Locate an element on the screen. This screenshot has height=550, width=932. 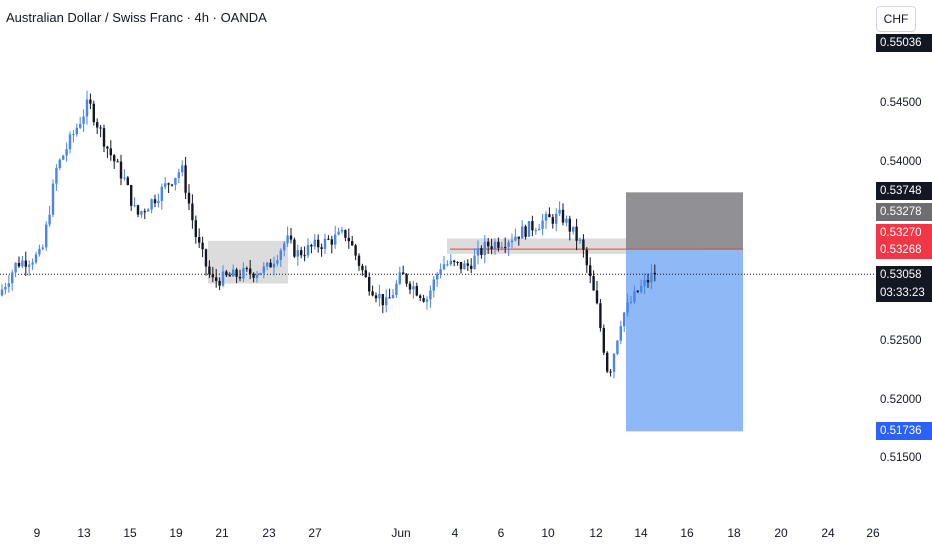
x-axis-tick: 18 is located at coordinates (734, 533).